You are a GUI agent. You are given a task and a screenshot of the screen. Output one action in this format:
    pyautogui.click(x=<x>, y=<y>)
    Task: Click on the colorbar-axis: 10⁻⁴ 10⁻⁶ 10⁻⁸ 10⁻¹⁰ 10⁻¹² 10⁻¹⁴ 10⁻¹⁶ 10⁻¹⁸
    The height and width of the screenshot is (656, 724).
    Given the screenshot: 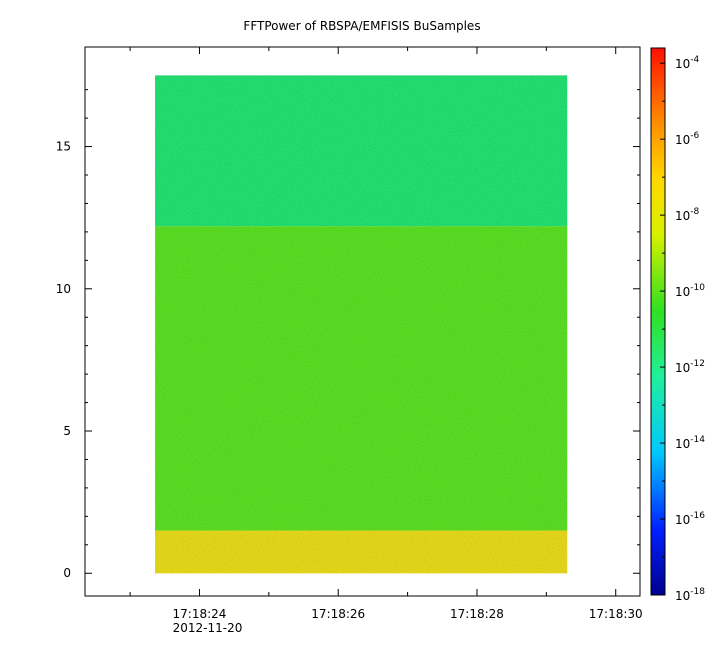 What is the action you would take?
    pyautogui.click(x=682, y=329)
    